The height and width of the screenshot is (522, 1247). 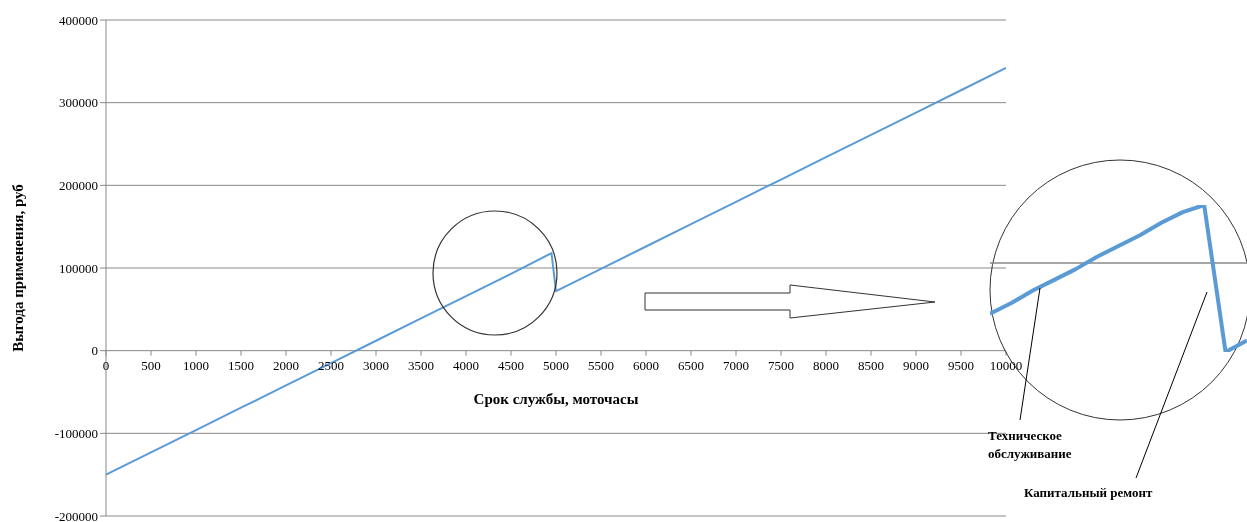 I want to click on x-tick-label: 3500, so click(x=421, y=365).